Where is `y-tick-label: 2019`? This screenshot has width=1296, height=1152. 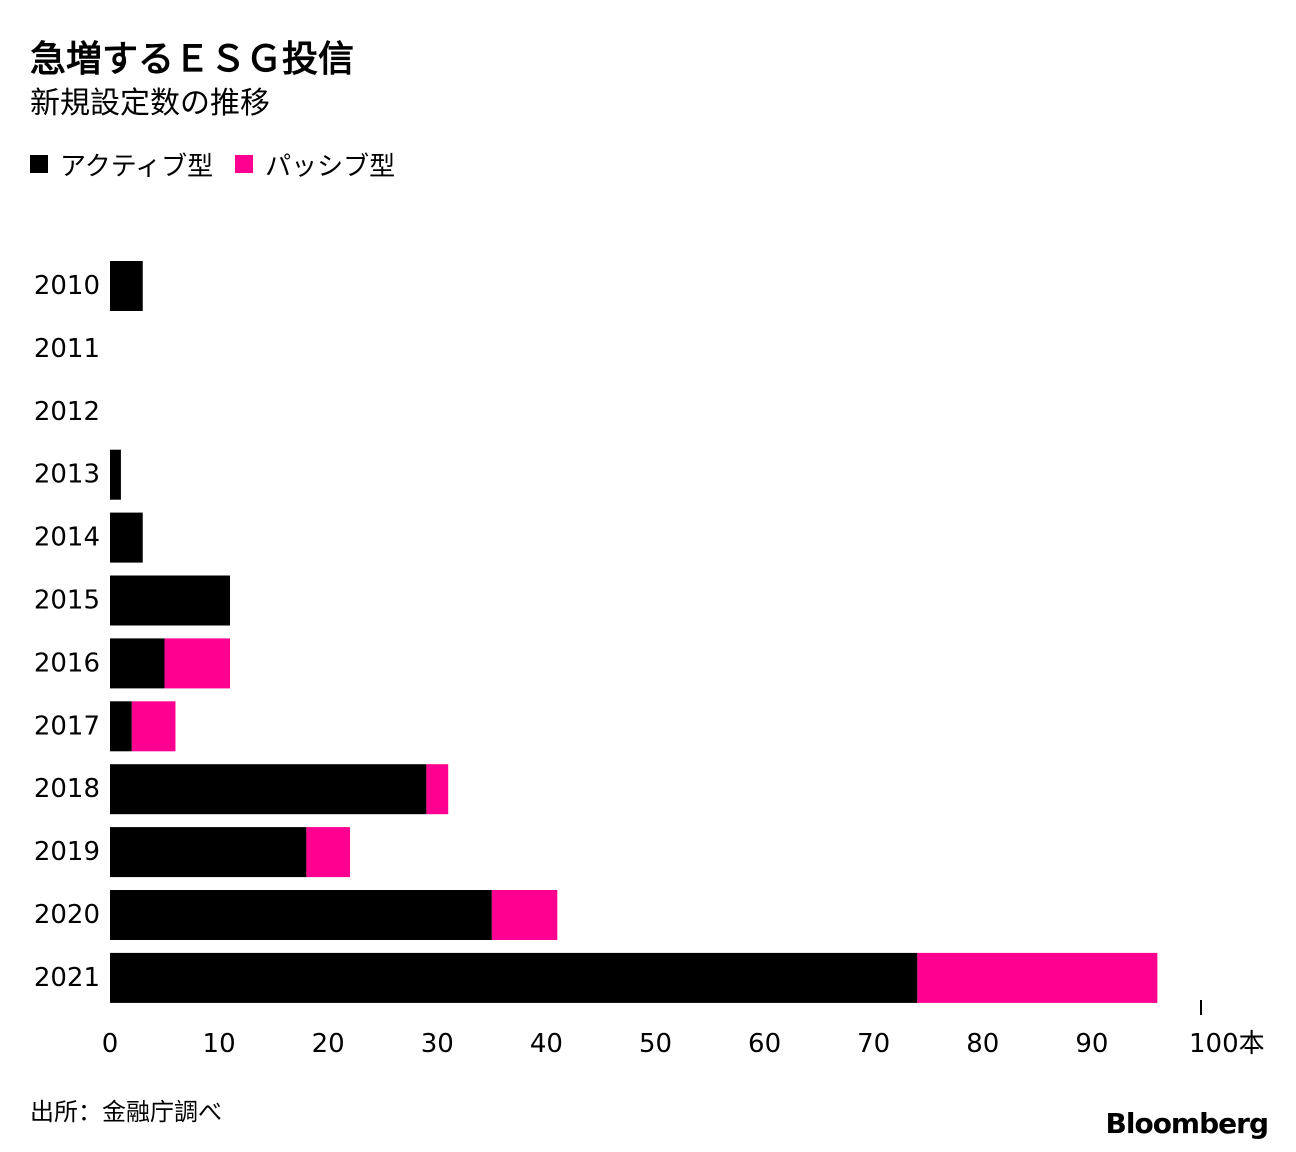
y-tick-label: 2019 is located at coordinates (67, 852).